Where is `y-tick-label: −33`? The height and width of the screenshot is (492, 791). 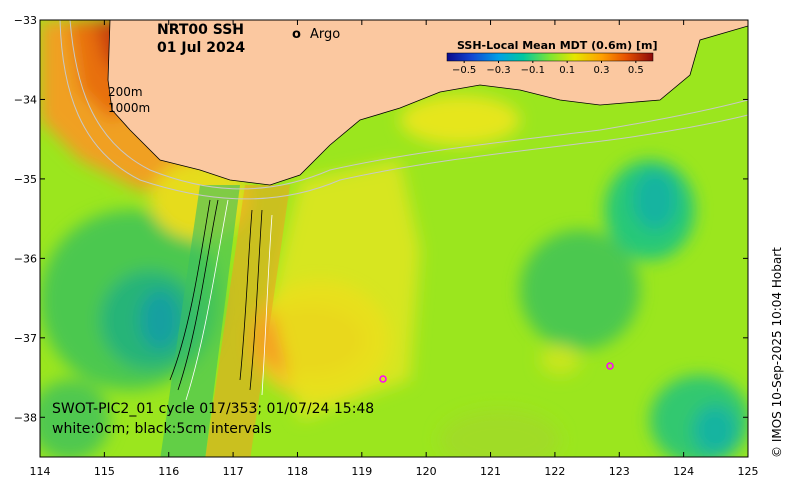
y-tick-label: −33 is located at coordinates (25, 20).